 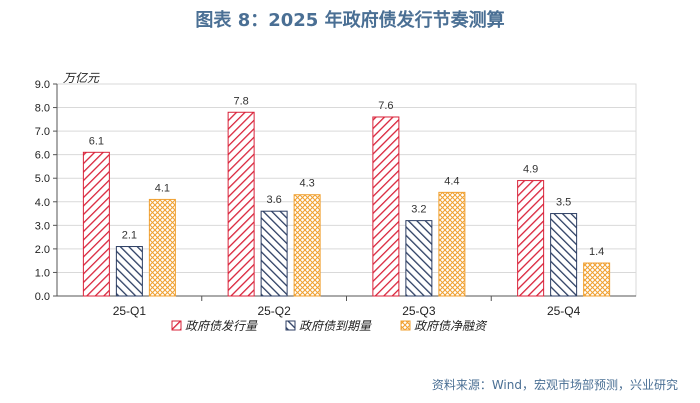 What do you see at coordinates (385, 106) in the screenshot?
I see `data-label: 7.6` at bounding box center [385, 106].